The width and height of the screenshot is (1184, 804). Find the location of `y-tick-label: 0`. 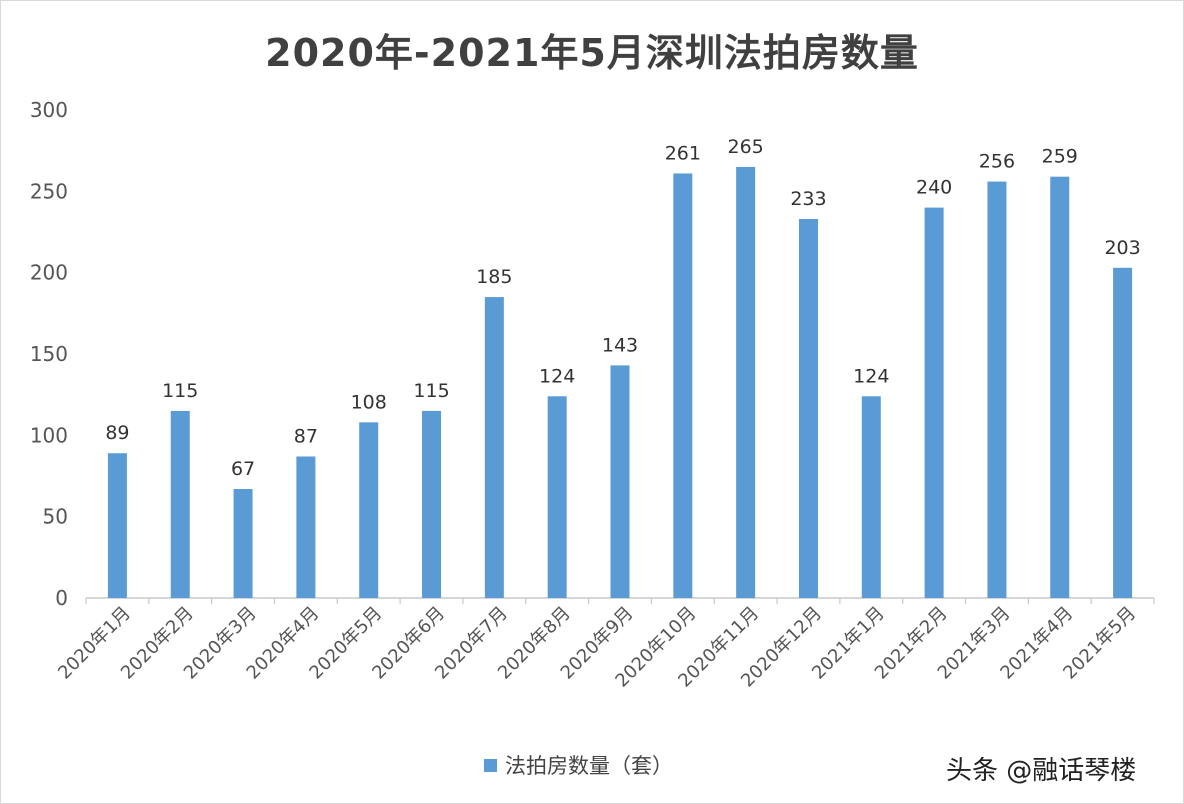

y-tick-label: 0 is located at coordinates (61, 598).